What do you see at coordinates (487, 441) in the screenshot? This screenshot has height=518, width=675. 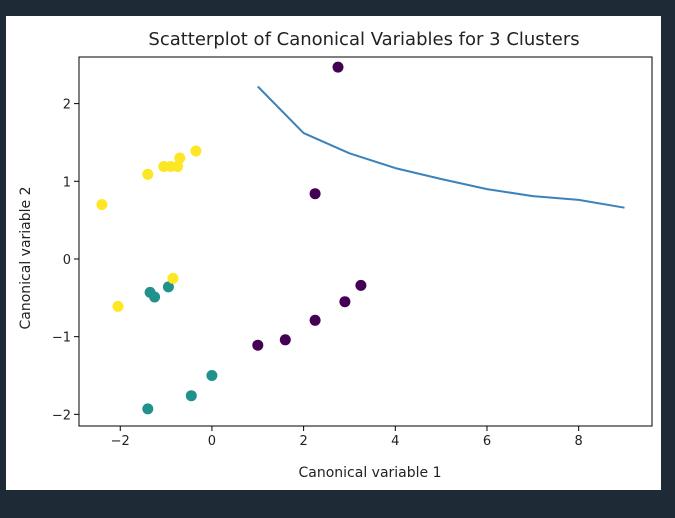 I see `x-tick-label: 6` at bounding box center [487, 441].